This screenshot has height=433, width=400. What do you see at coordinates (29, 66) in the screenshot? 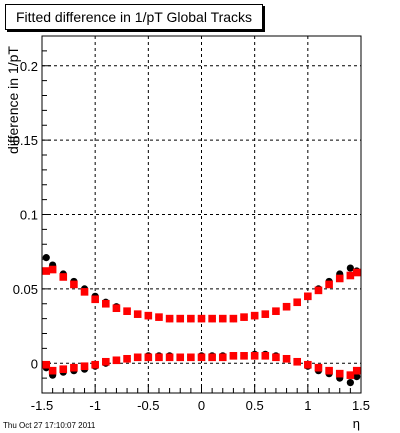
I see `y-tick-label: 0.2` at bounding box center [29, 66].